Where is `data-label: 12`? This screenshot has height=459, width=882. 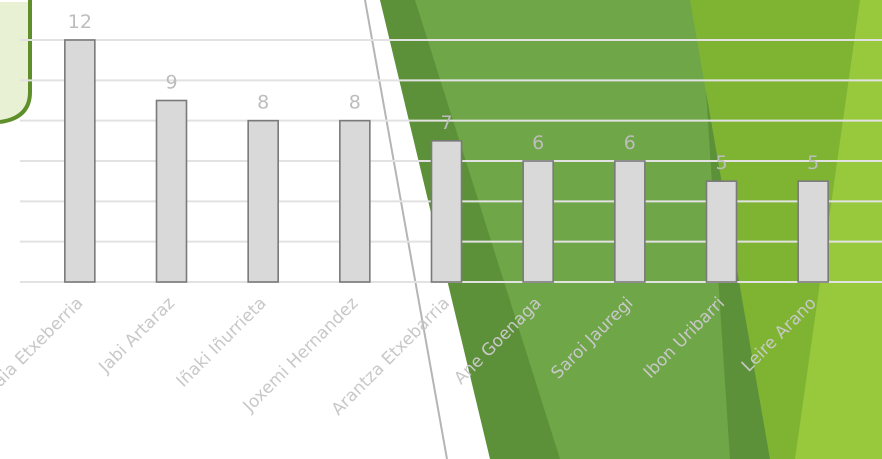
data-label: 12 is located at coordinates (80, 22).